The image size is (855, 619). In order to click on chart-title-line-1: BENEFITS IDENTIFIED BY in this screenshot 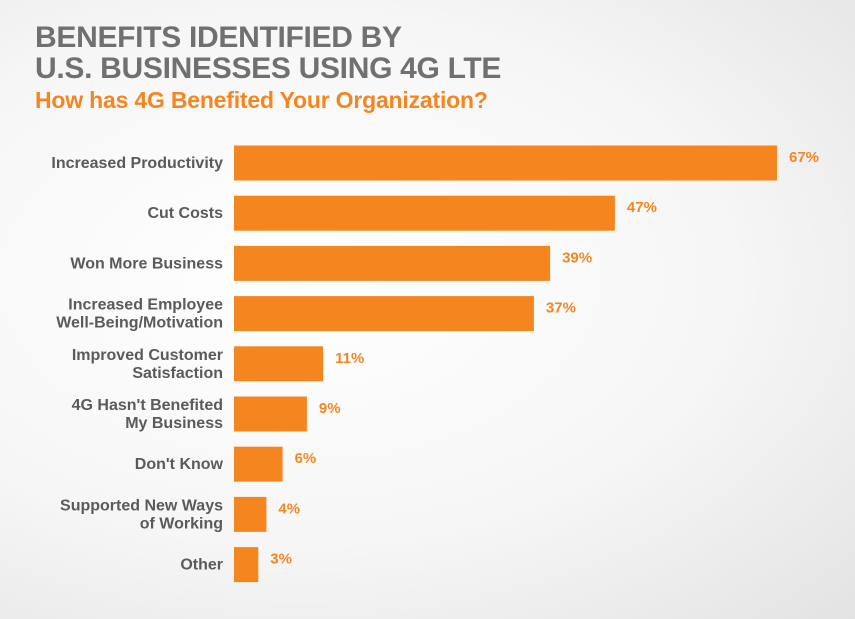, I will do `click(218, 37)`.